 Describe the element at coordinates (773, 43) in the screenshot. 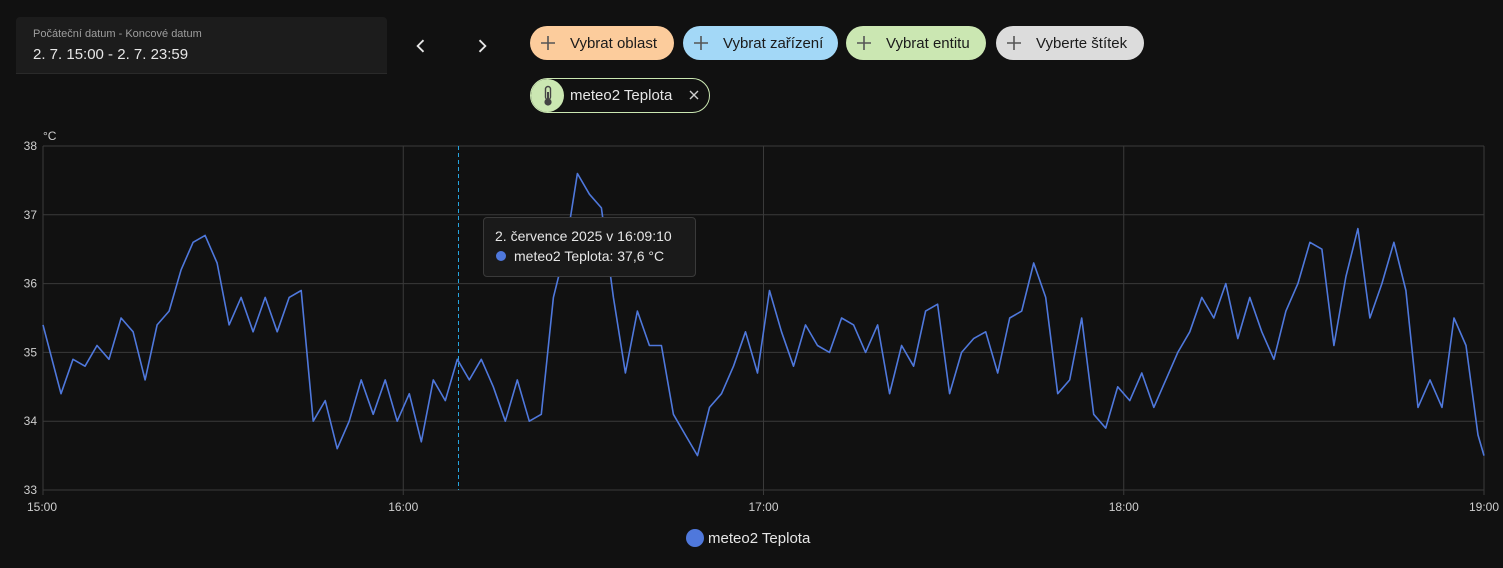

I see `select-device-label: Vybrat zařízení` at that location.